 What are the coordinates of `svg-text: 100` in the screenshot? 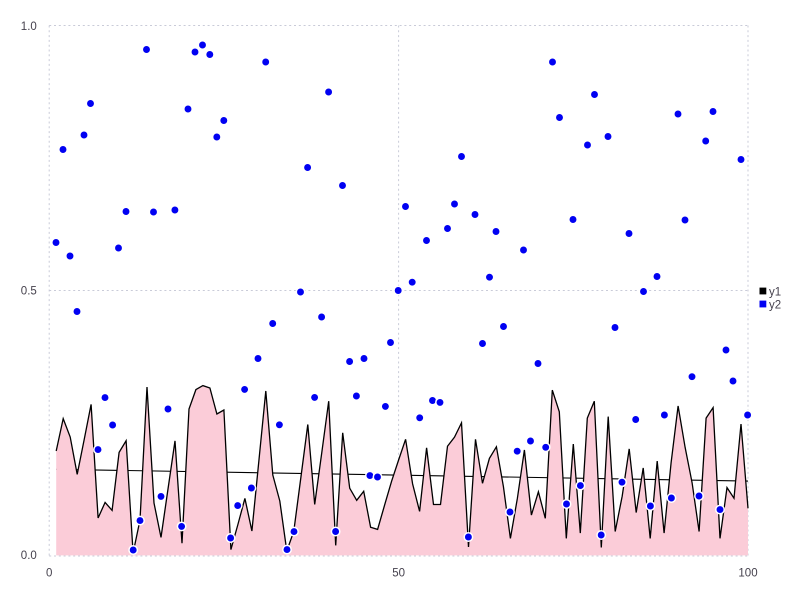 It's located at (747, 573).